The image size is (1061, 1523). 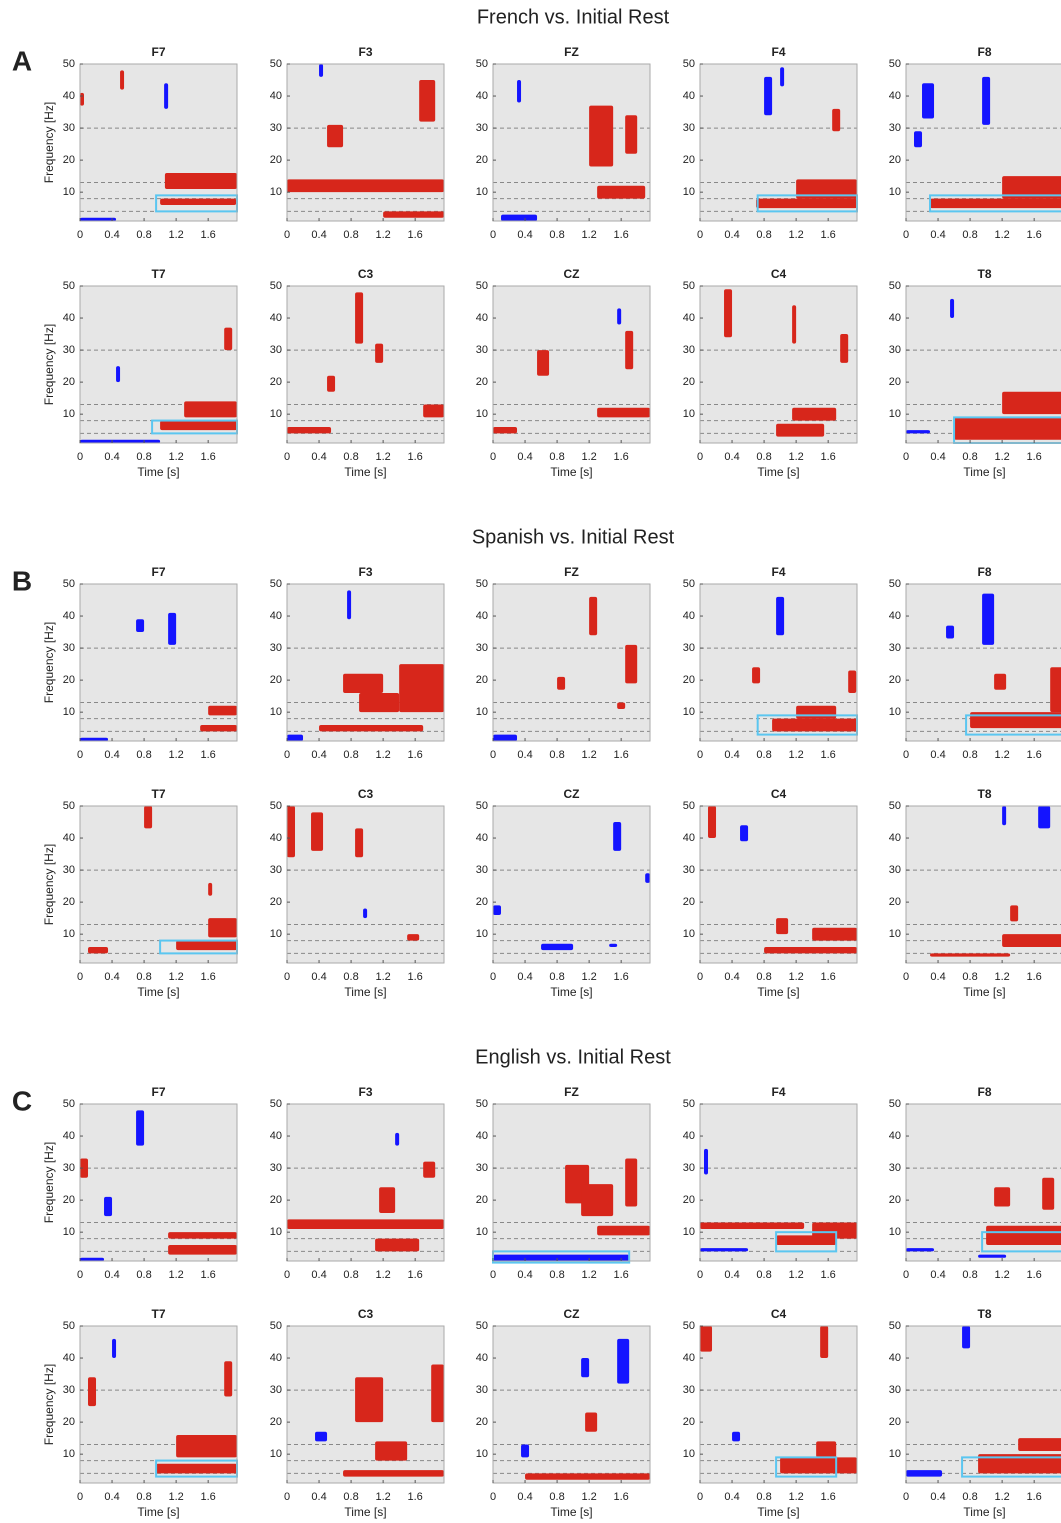 I want to click on panel-title: F7, so click(x=158, y=572).